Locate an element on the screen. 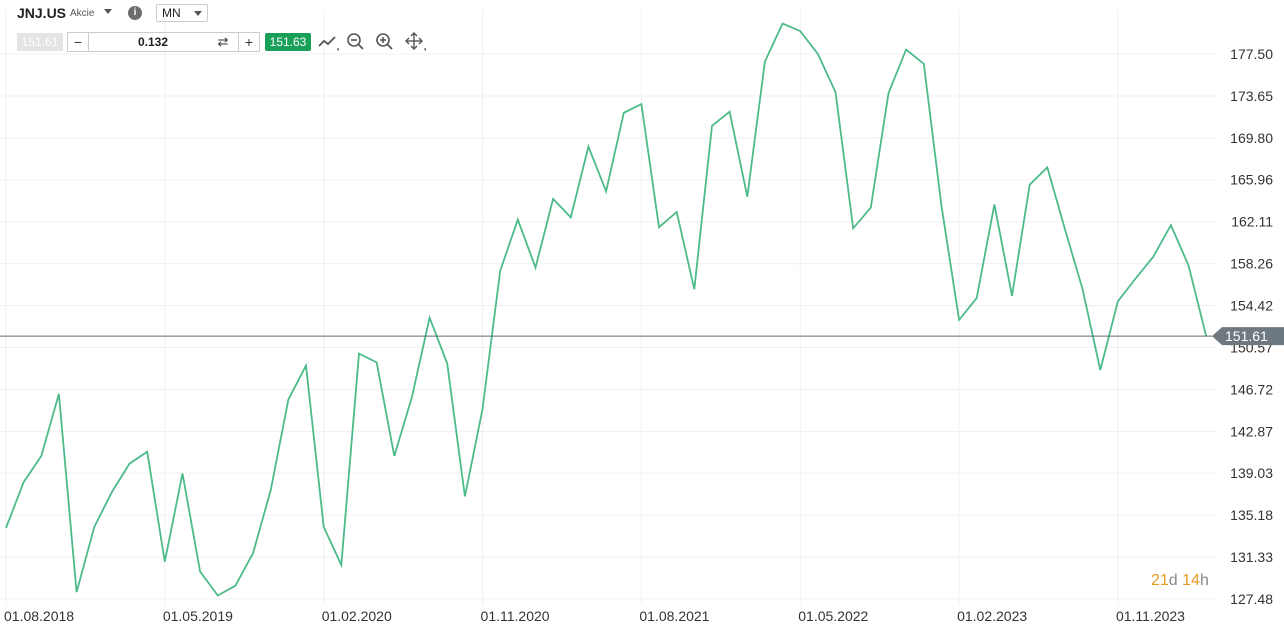 The height and width of the screenshot is (636, 1284). sell-price-button: 151.61 is located at coordinates (40, 42).